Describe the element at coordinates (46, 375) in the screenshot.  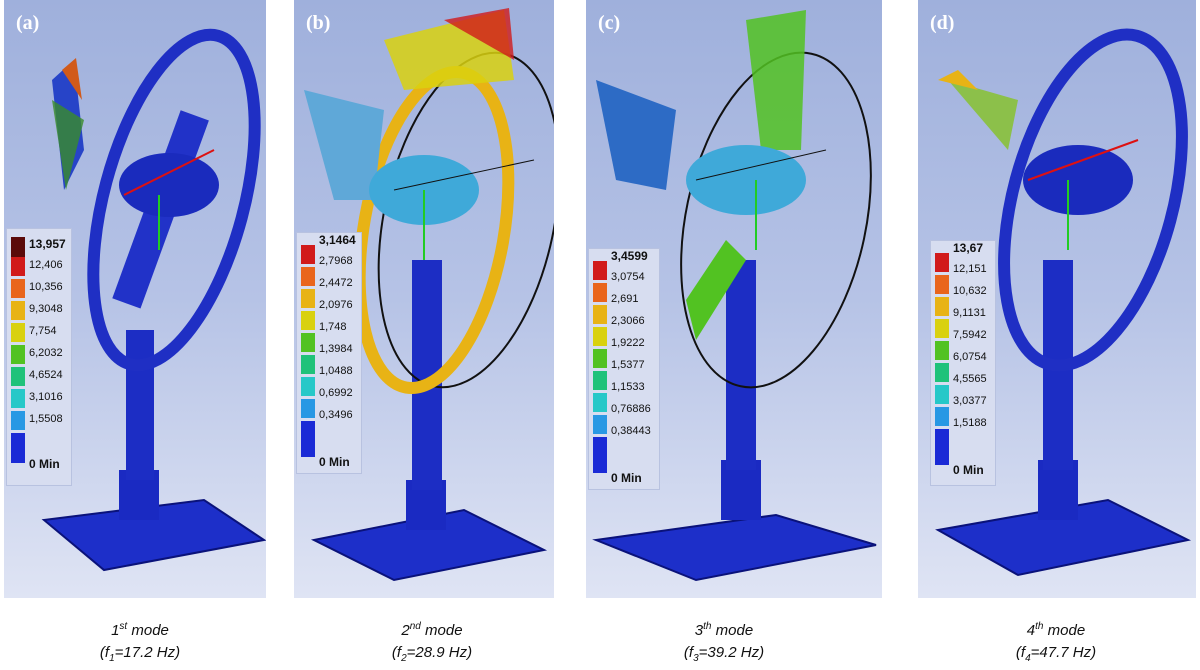
I see `legend-value: 4,6524` at that location.